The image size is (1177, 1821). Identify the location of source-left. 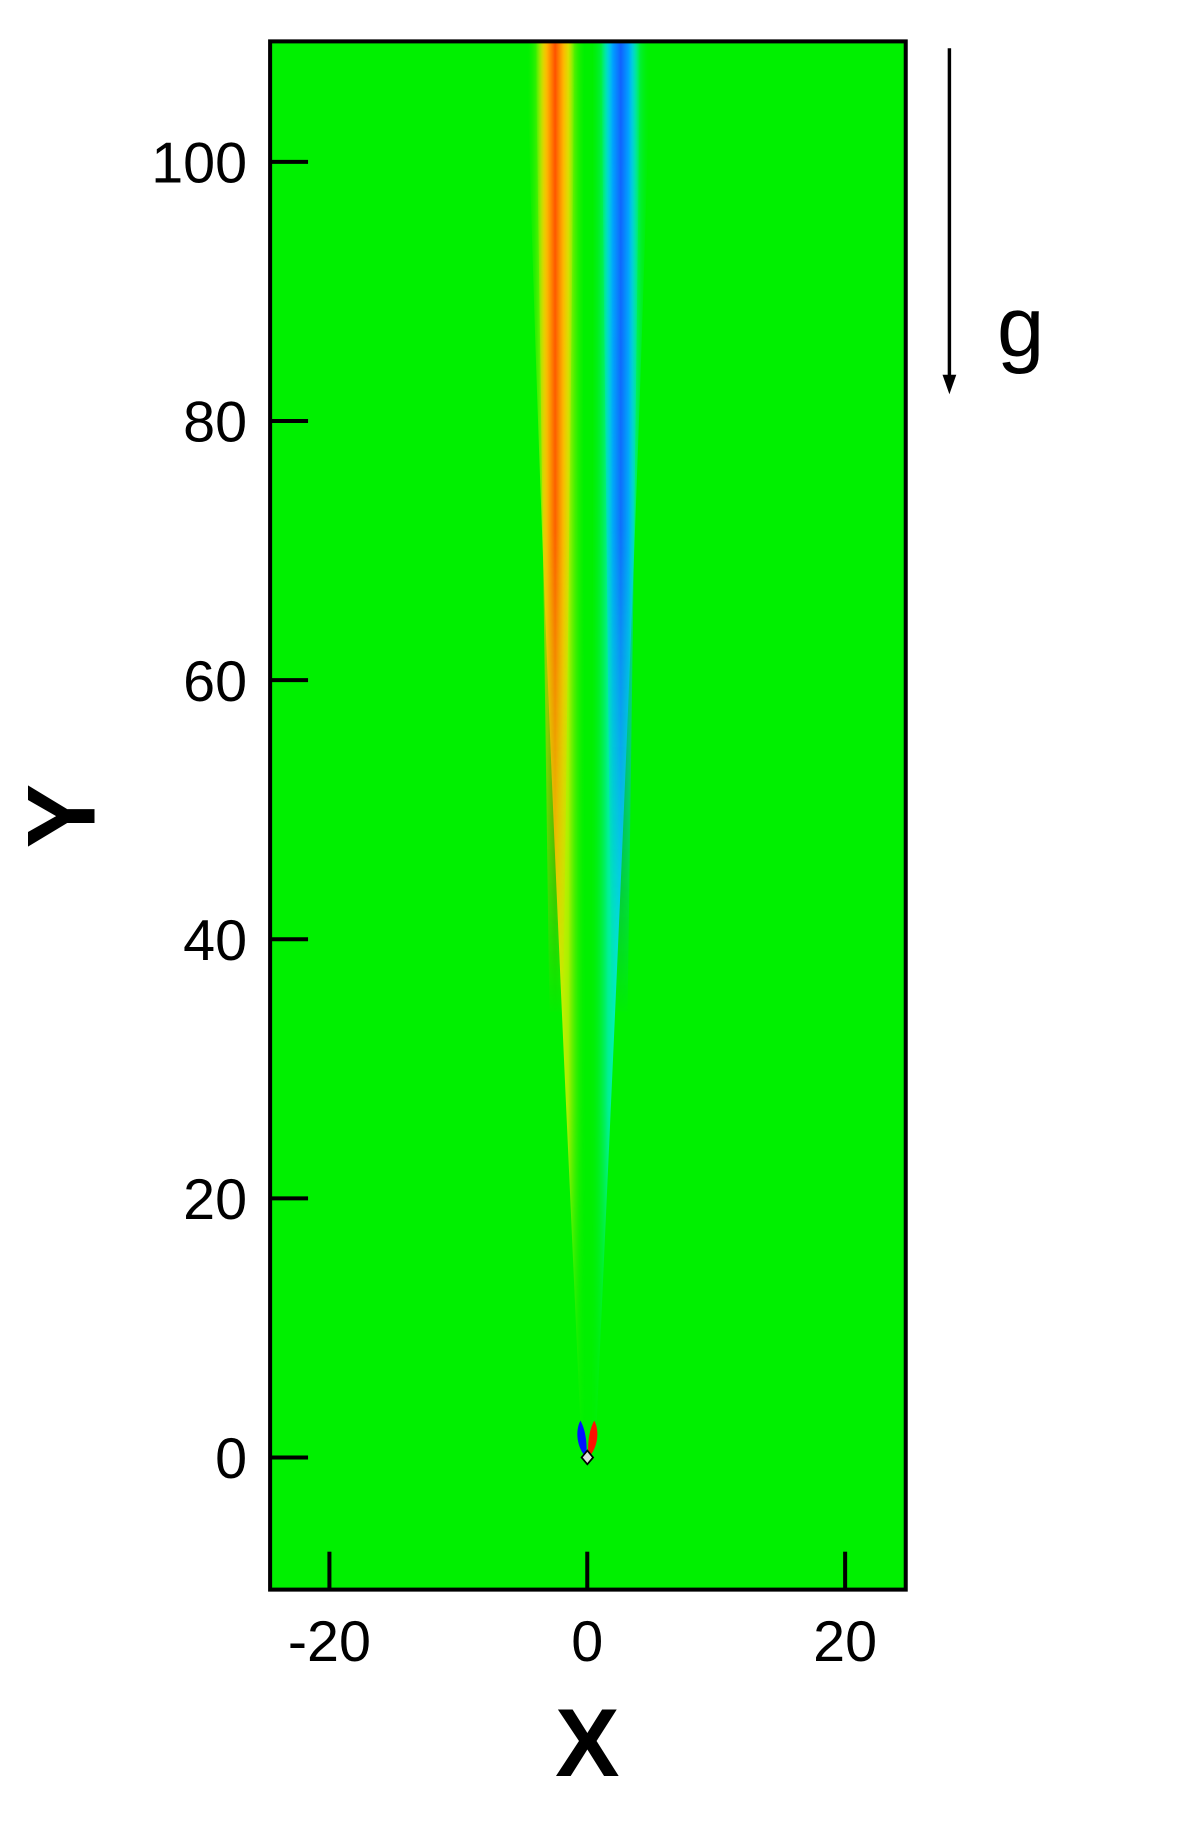
(582, 1439).